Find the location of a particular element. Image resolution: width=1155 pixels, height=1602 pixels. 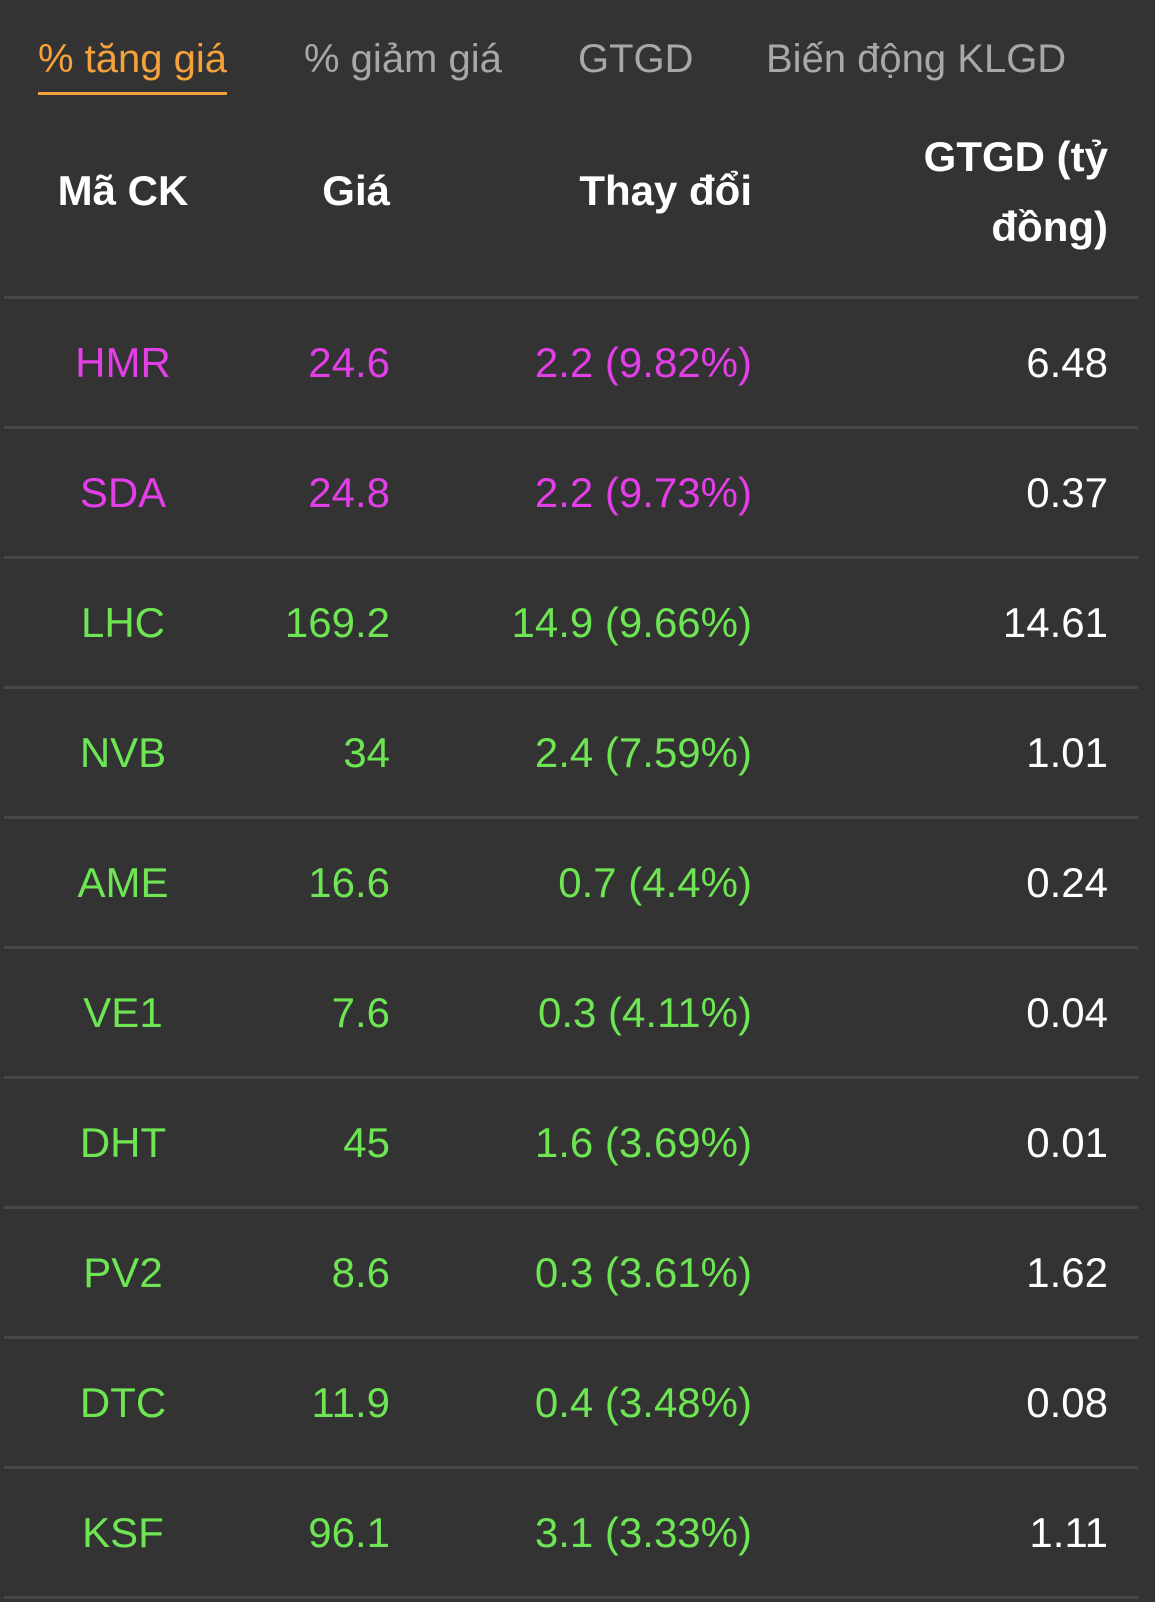

table-row: PV2 8.6 0.3 (3.61%) 1.62 is located at coordinates (571, 1274).